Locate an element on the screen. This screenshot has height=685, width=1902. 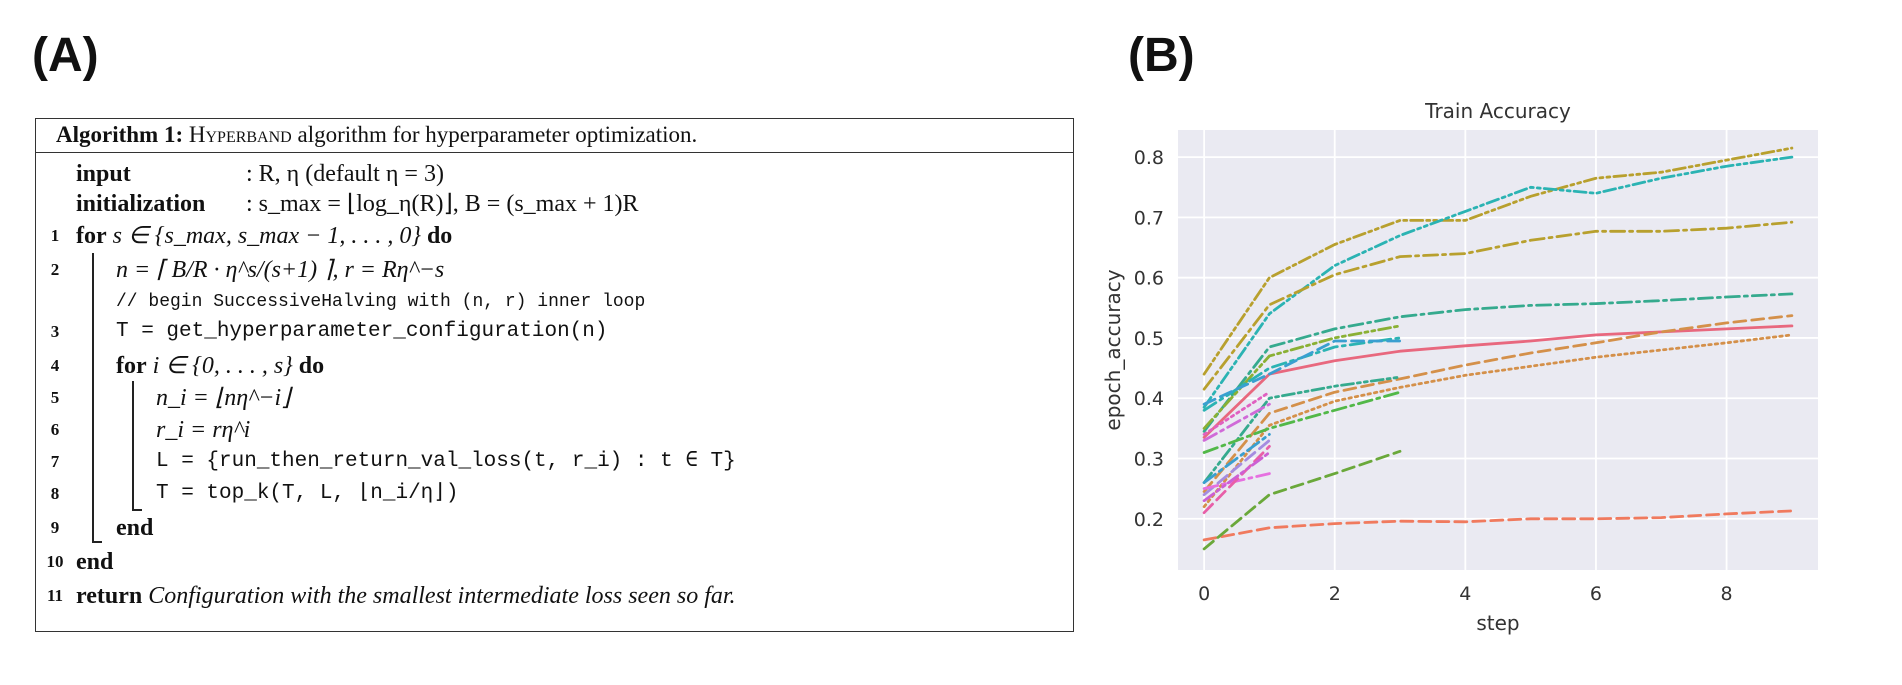
algo-text: T = get_hyperparameter_configuration(n) is located at coordinates (362, 331).